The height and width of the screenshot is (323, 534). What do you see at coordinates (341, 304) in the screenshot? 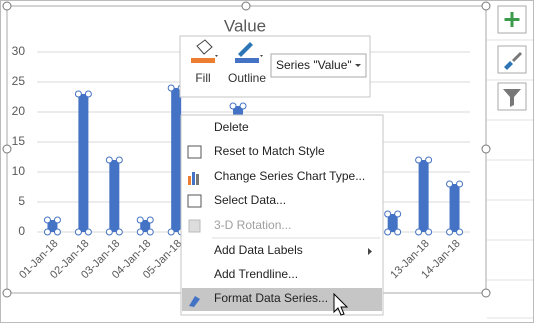
I see `mouse-cursor` at bounding box center [341, 304].